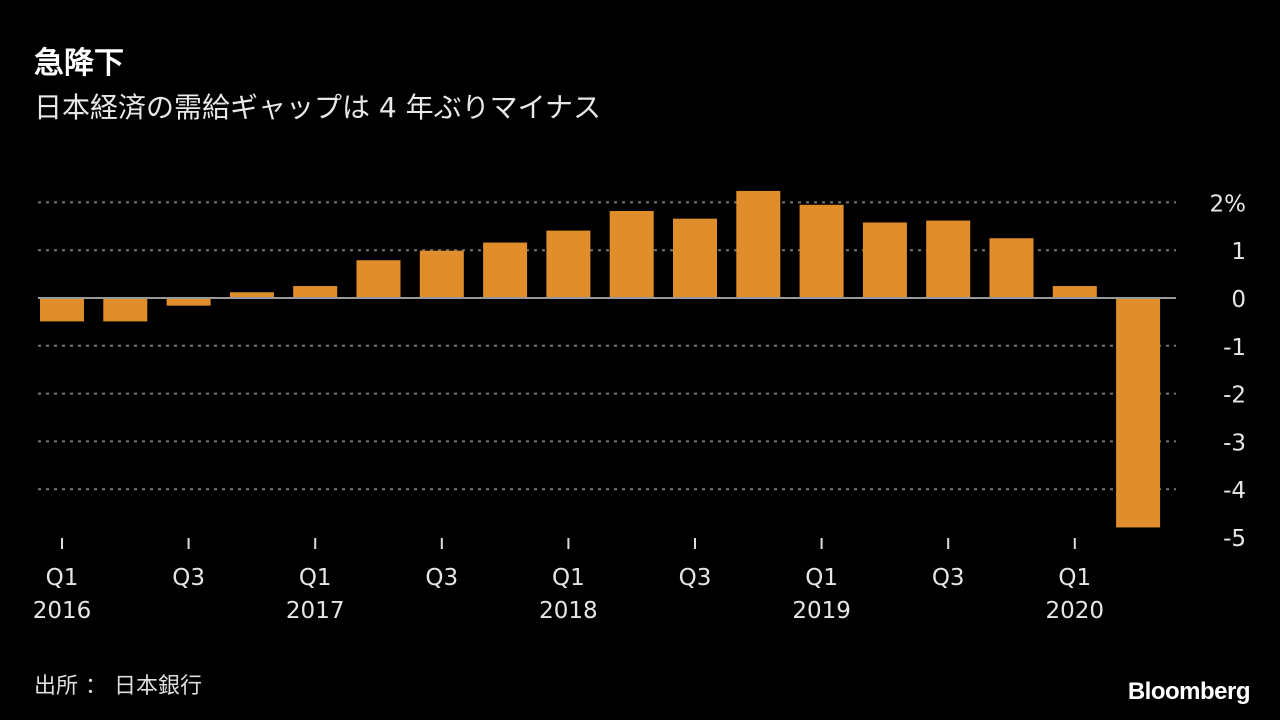  What do you see at coordinates (1234, 396) in the screenshot?
I see `y-tick-label: -2` at bounding box center [1234, 396].